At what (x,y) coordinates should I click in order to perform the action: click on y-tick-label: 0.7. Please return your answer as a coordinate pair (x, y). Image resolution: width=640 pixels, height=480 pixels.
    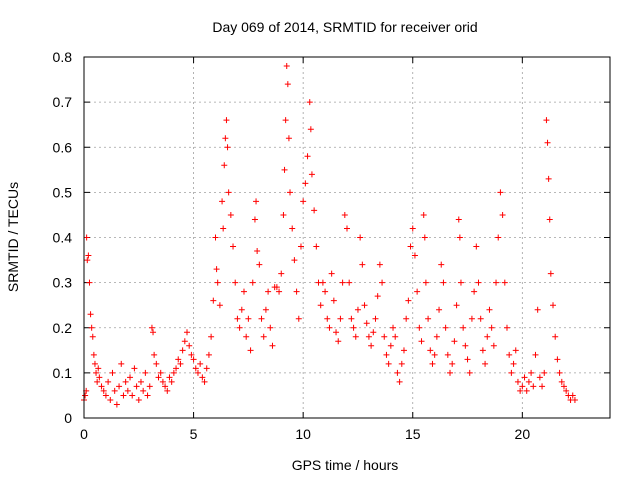
    Looking at the image, I should click on (63, 102).